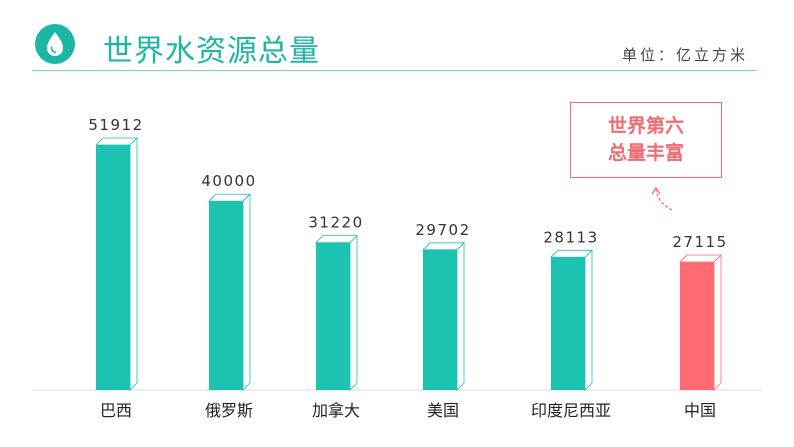 The image size is (794, 447). Describe the element at coordinates (656, 190) in the screenshot. I see `curved-arrow-head` at that location.